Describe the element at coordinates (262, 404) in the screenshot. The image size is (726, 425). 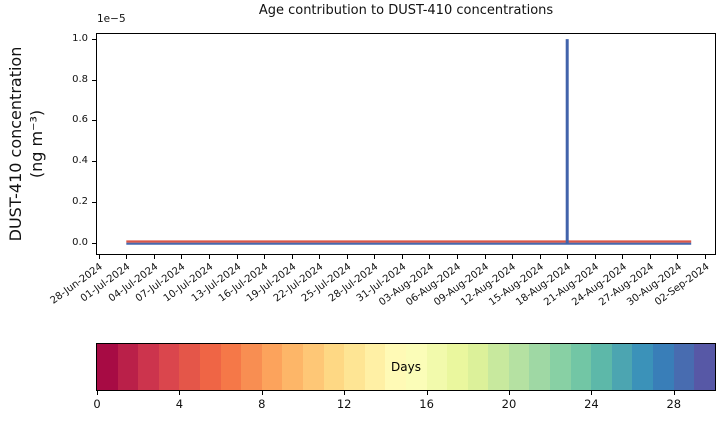
I see `colorbar-tick-label: 8` at that location.